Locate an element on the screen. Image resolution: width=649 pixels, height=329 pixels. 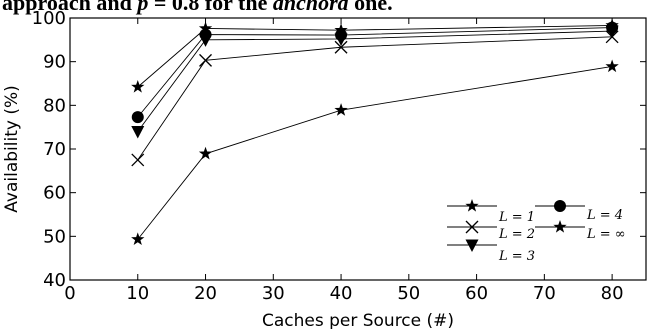
y-tick-label: 70 is located at coordinates (54, 149).